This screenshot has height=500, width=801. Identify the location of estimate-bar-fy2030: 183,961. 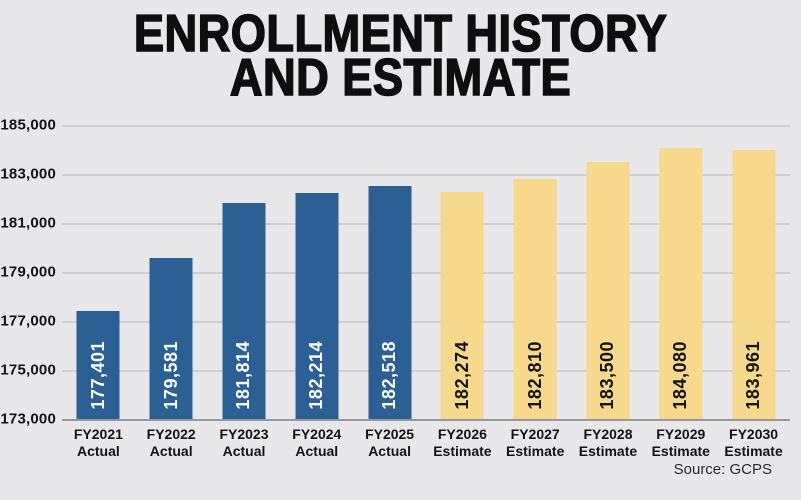
(754, 284).